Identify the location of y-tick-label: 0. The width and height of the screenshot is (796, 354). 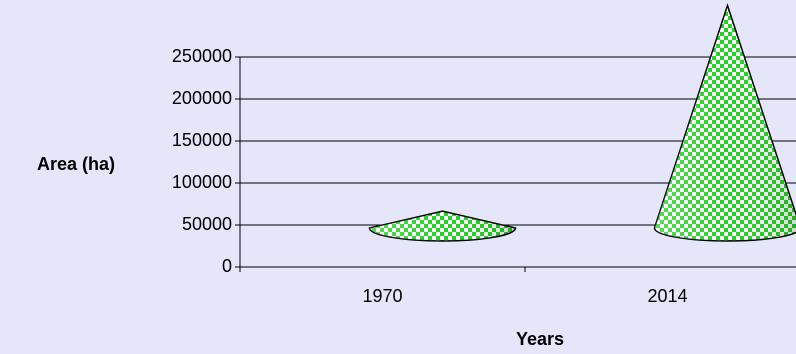
(227, 266).